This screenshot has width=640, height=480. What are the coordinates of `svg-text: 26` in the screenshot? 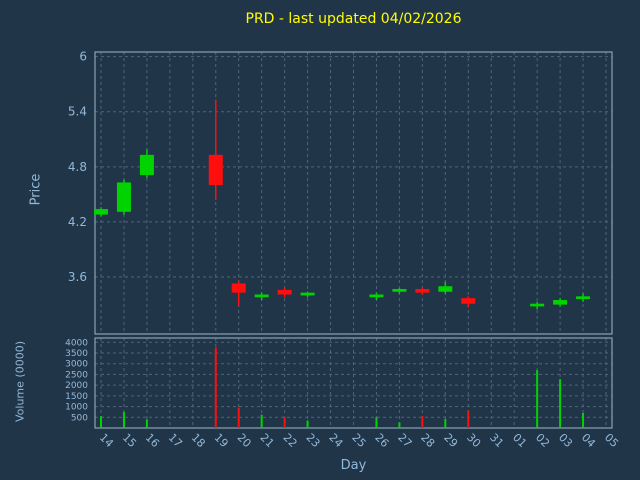 It's located at (381, 440).